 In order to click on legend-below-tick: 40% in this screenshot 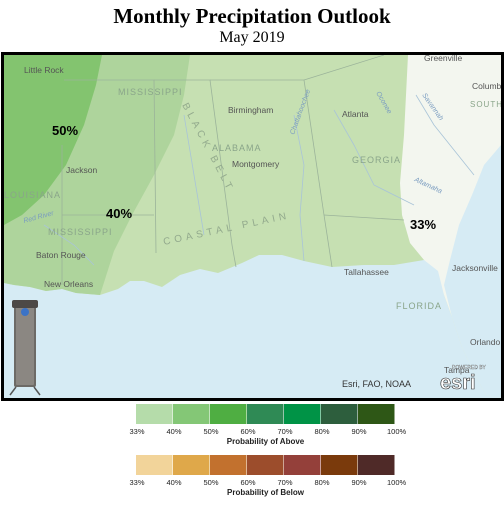, I will do `click(174, 482)`.